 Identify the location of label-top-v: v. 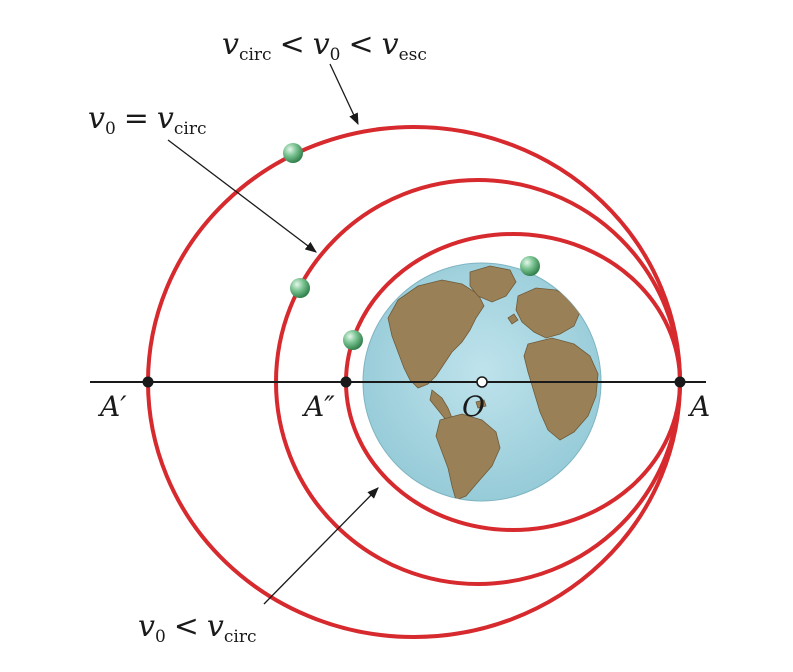
(230, 44).